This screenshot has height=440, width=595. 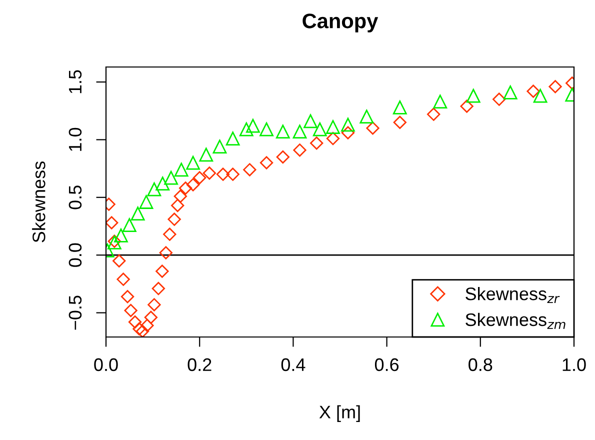 What do you see at coordinates (75, 82) in the screenshot?
I see `y-tick-label: 1.5` at bounding box center [75, 82].